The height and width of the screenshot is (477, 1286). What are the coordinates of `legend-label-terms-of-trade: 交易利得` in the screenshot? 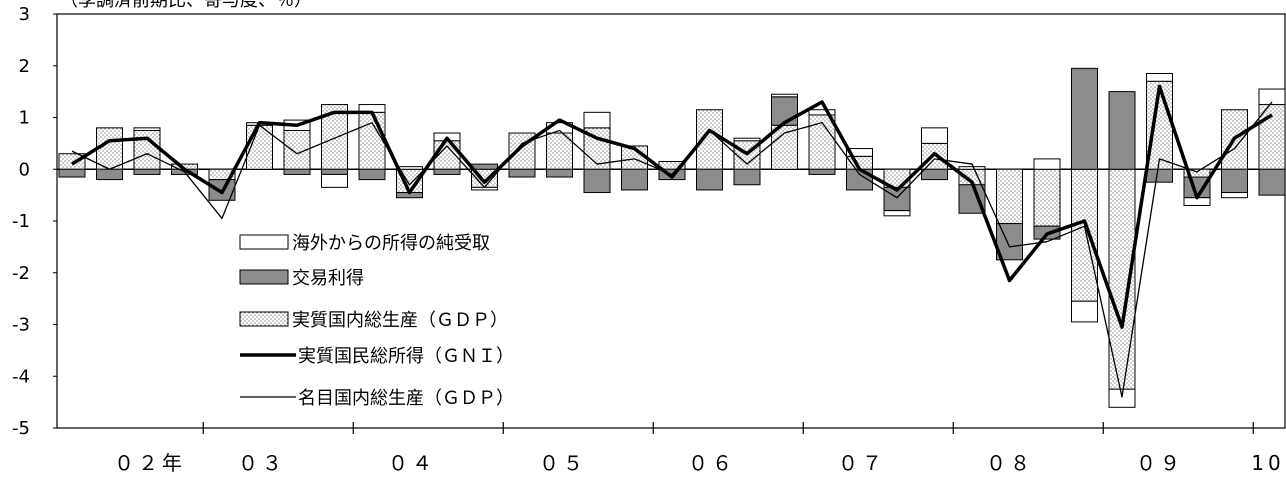 It's located at (328, 278).